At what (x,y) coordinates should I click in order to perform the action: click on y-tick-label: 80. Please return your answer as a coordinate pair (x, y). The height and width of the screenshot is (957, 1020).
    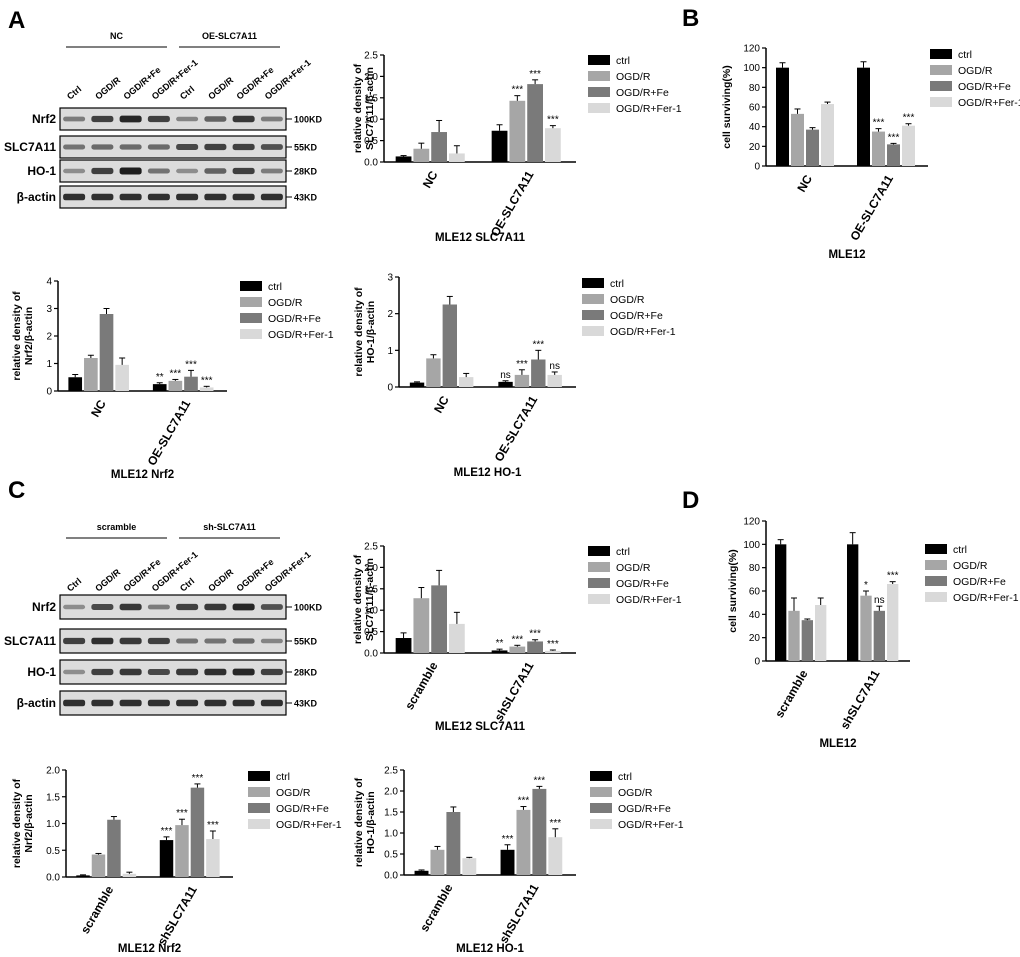
    Looking at the image, I should click on (755, 88).